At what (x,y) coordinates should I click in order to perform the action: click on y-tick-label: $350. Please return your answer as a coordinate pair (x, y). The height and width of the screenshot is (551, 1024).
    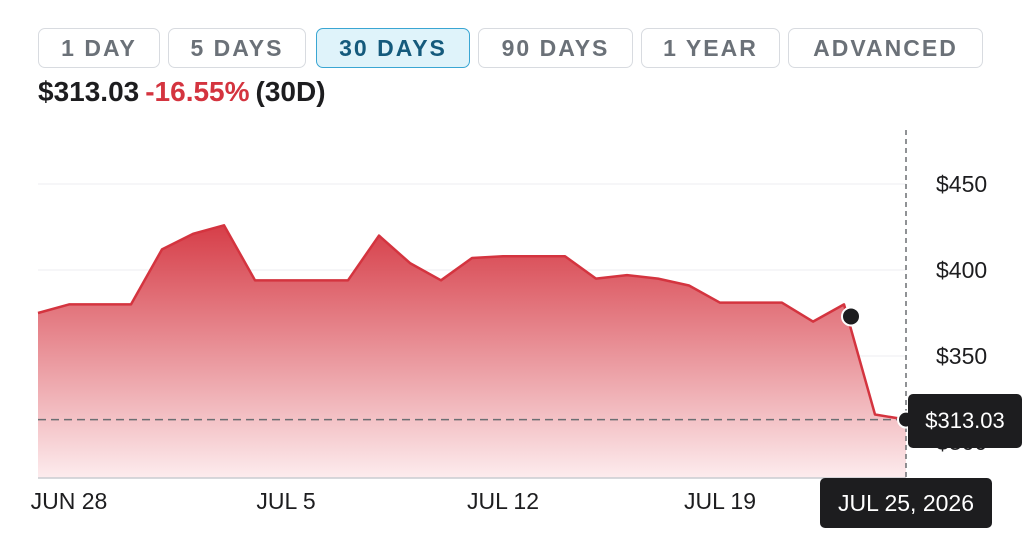
    Looking at the image, I should click on (961, 356).